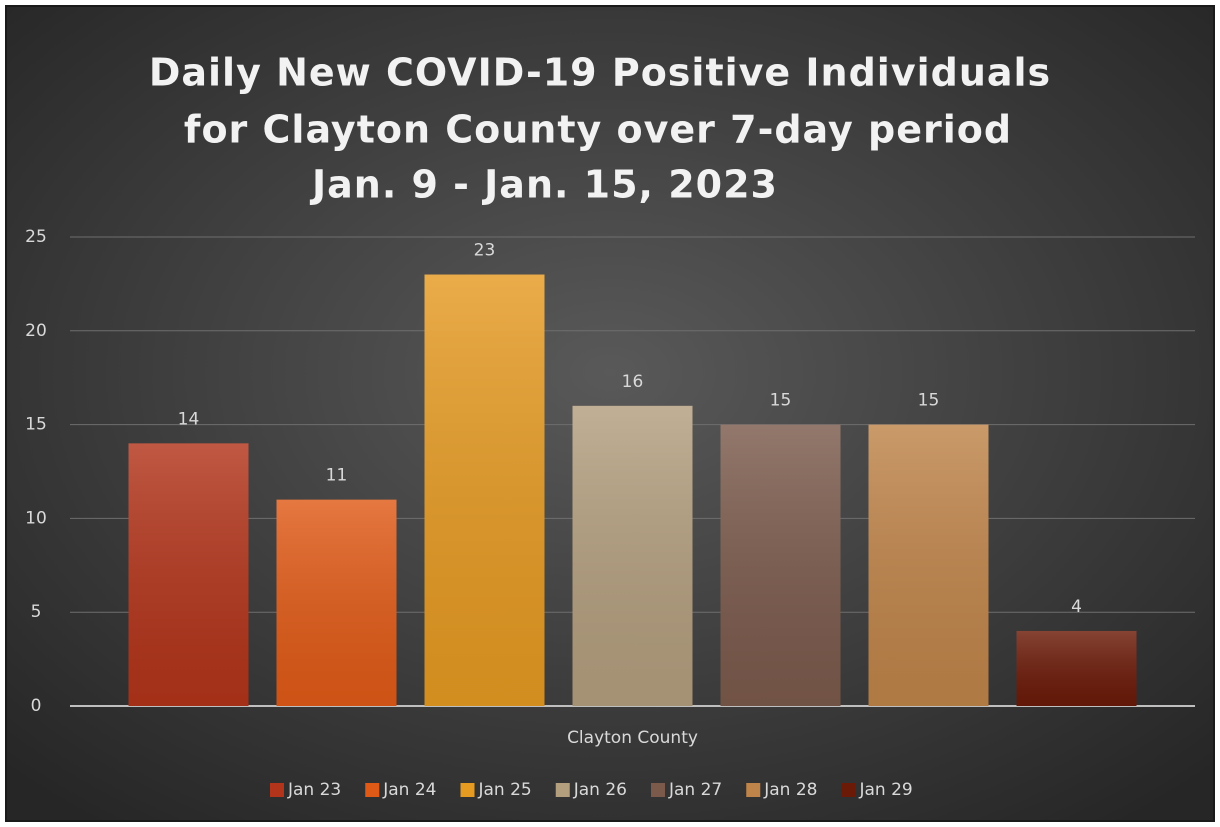 Image resolution: width=1220 pixels, height=827 pixels. What do you see at coordinates (886, 790) in the screenshot?
I see `legend-label: Jan 29` at bounding box center [886, 790].